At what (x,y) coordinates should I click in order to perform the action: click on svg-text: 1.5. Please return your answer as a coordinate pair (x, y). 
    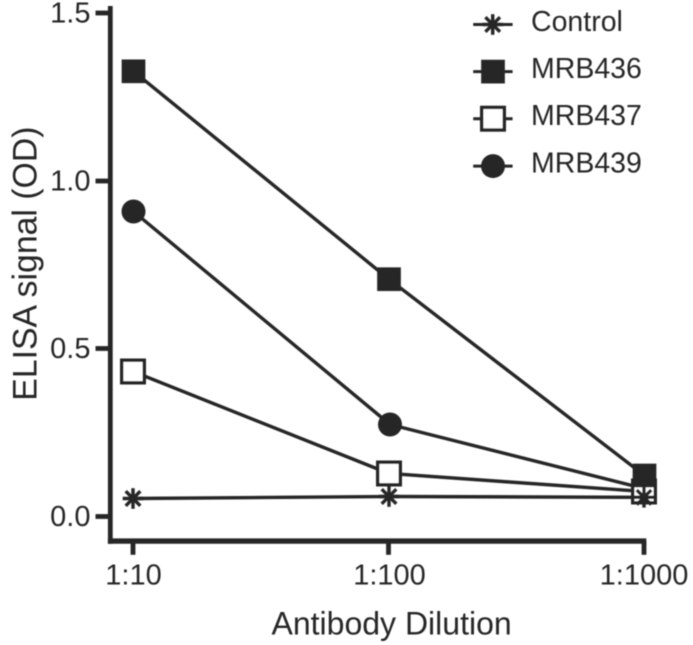
    Looking at the image, I should click on (70, 15).